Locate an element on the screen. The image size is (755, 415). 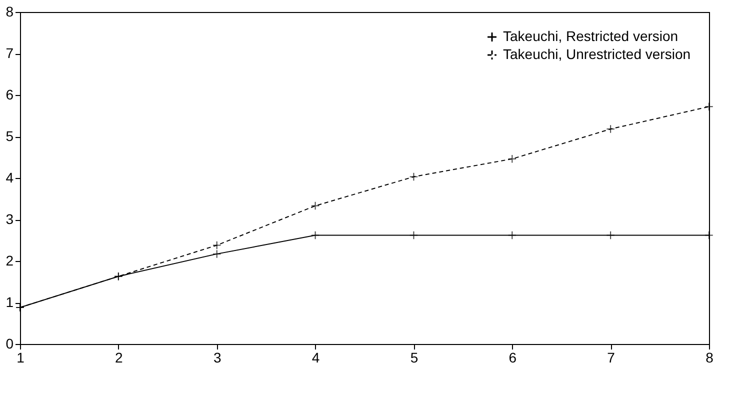
y-tick-label: 3 is located at coordinates (10, 219).